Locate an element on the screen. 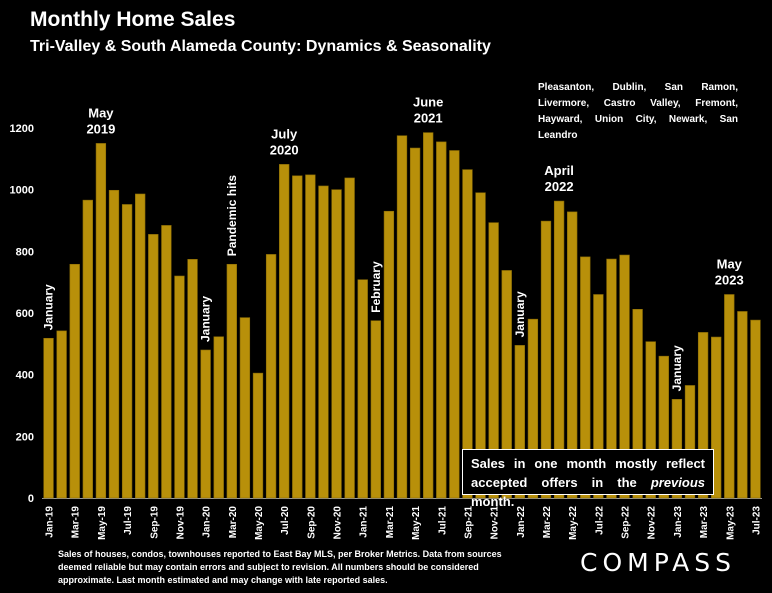  x-tick-label: Mar-21 is located at coordinates (390, 522).